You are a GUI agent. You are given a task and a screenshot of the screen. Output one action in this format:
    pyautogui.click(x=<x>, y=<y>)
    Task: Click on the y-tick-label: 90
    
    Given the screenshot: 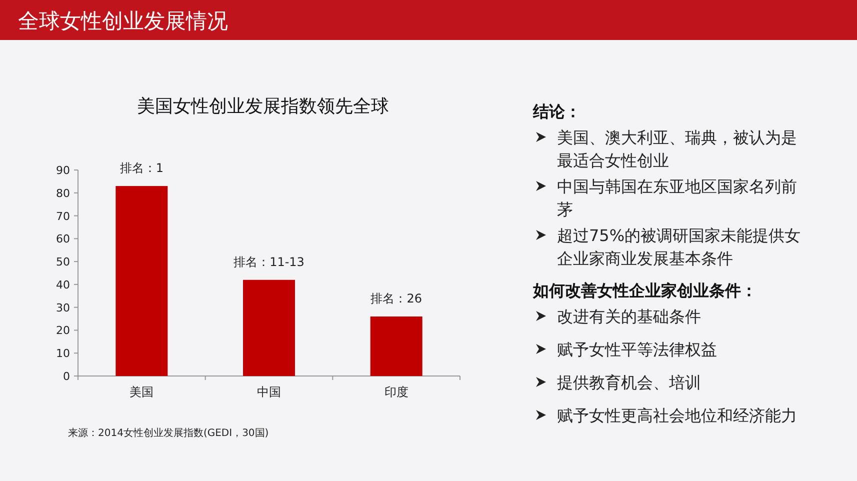 What is the action you would take?
    pyautogui.click(x=63, y=170)
    